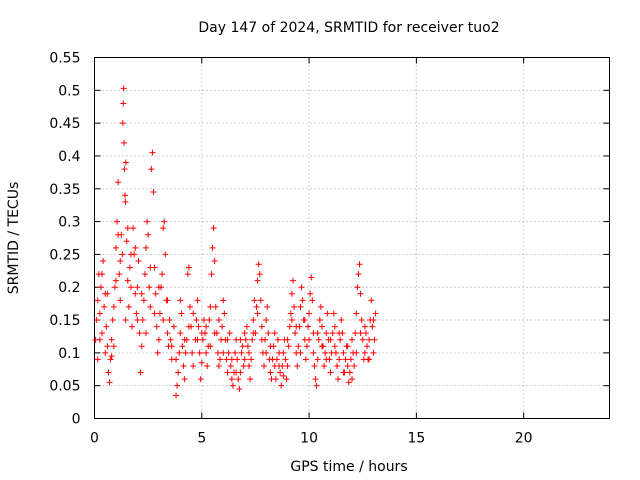 This screenshot has width=640, height=480. I want to click on y-axis-label: SRMTID / TECUs, so click(14, 238).